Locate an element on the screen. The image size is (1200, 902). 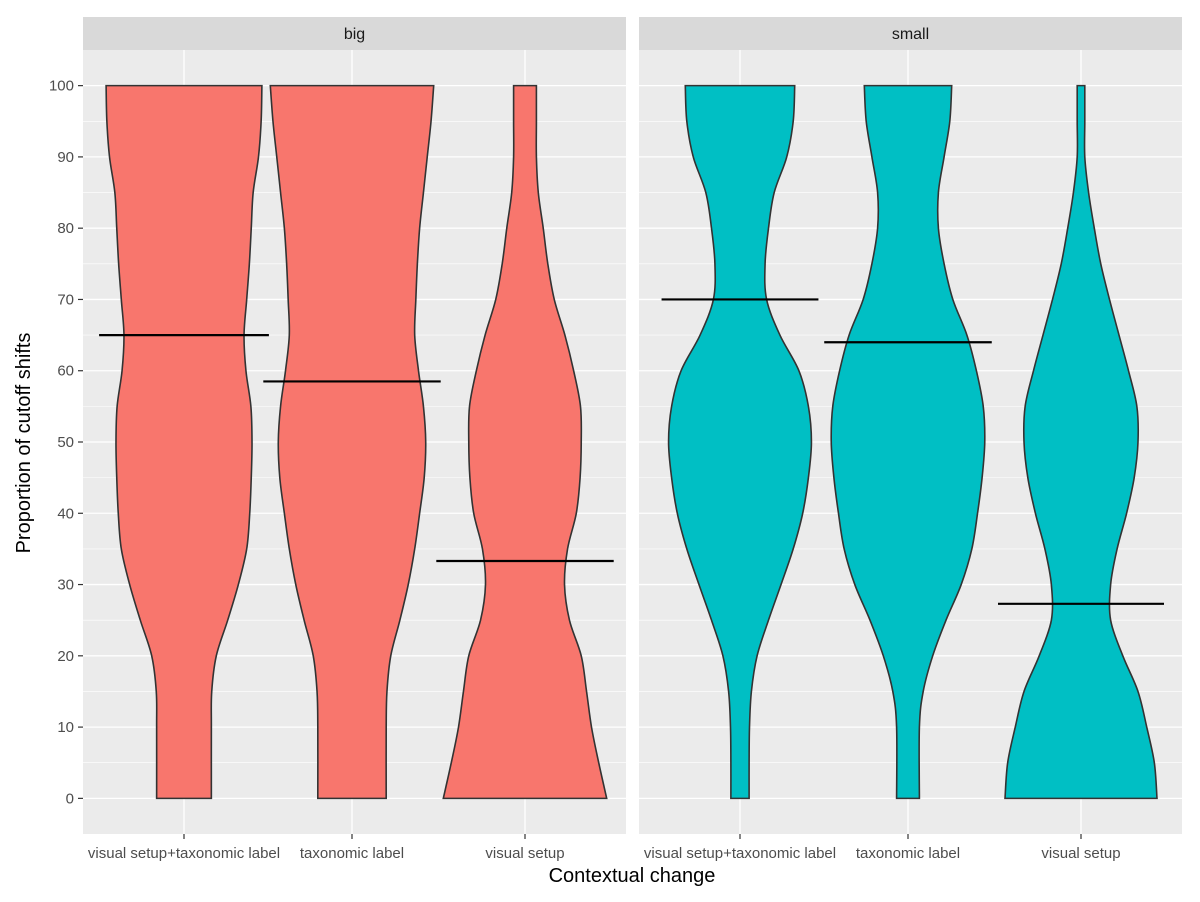
violin-big-visual-setup-taxonomic-label is located at coordinates (184, 442).